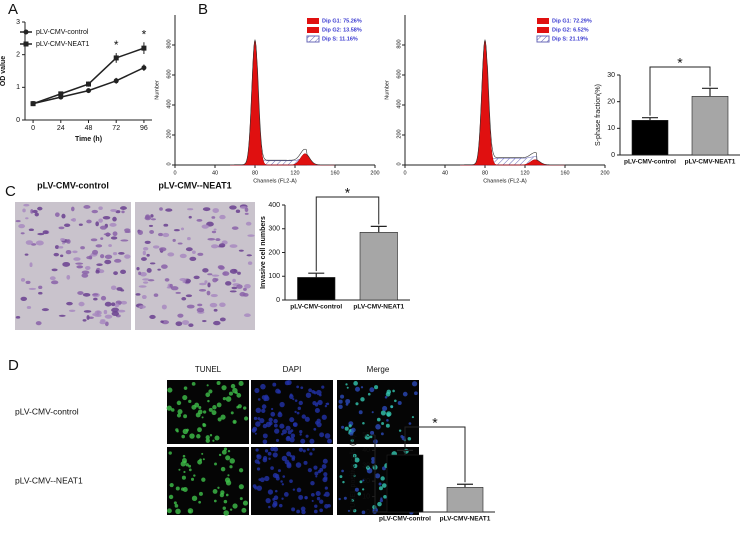 This screenshot has height=540, width=752. I want to click on panel-label: D, so click(13, 365).